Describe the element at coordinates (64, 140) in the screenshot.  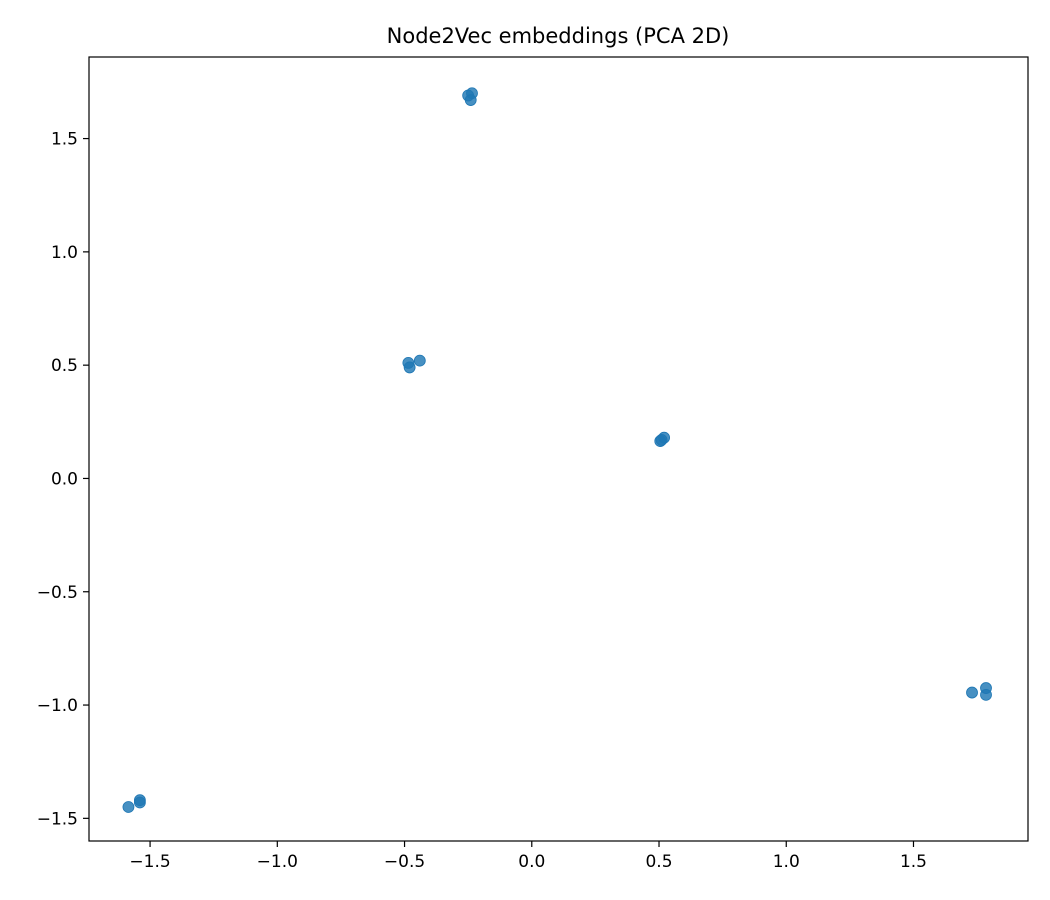
I see `y-tick-label: 1.5` at that location.